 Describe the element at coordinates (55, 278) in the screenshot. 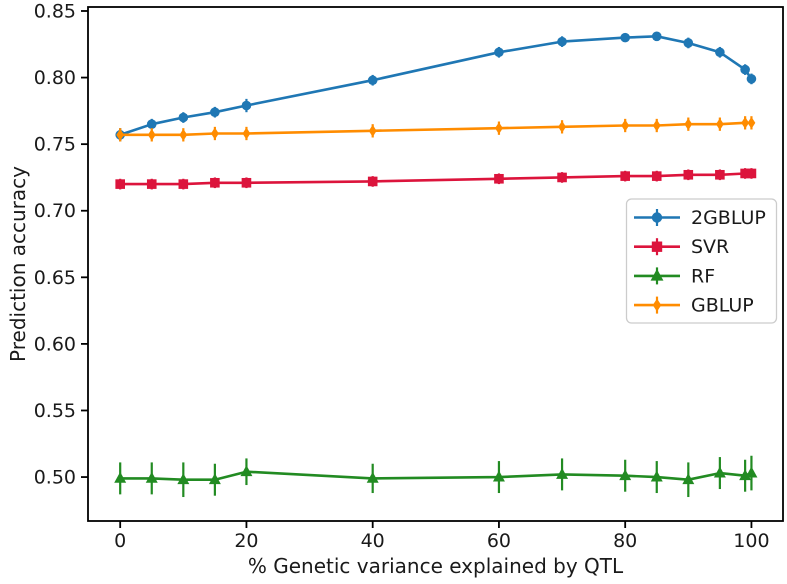

I see `y-axis-tick-label: 0.65` at that location.